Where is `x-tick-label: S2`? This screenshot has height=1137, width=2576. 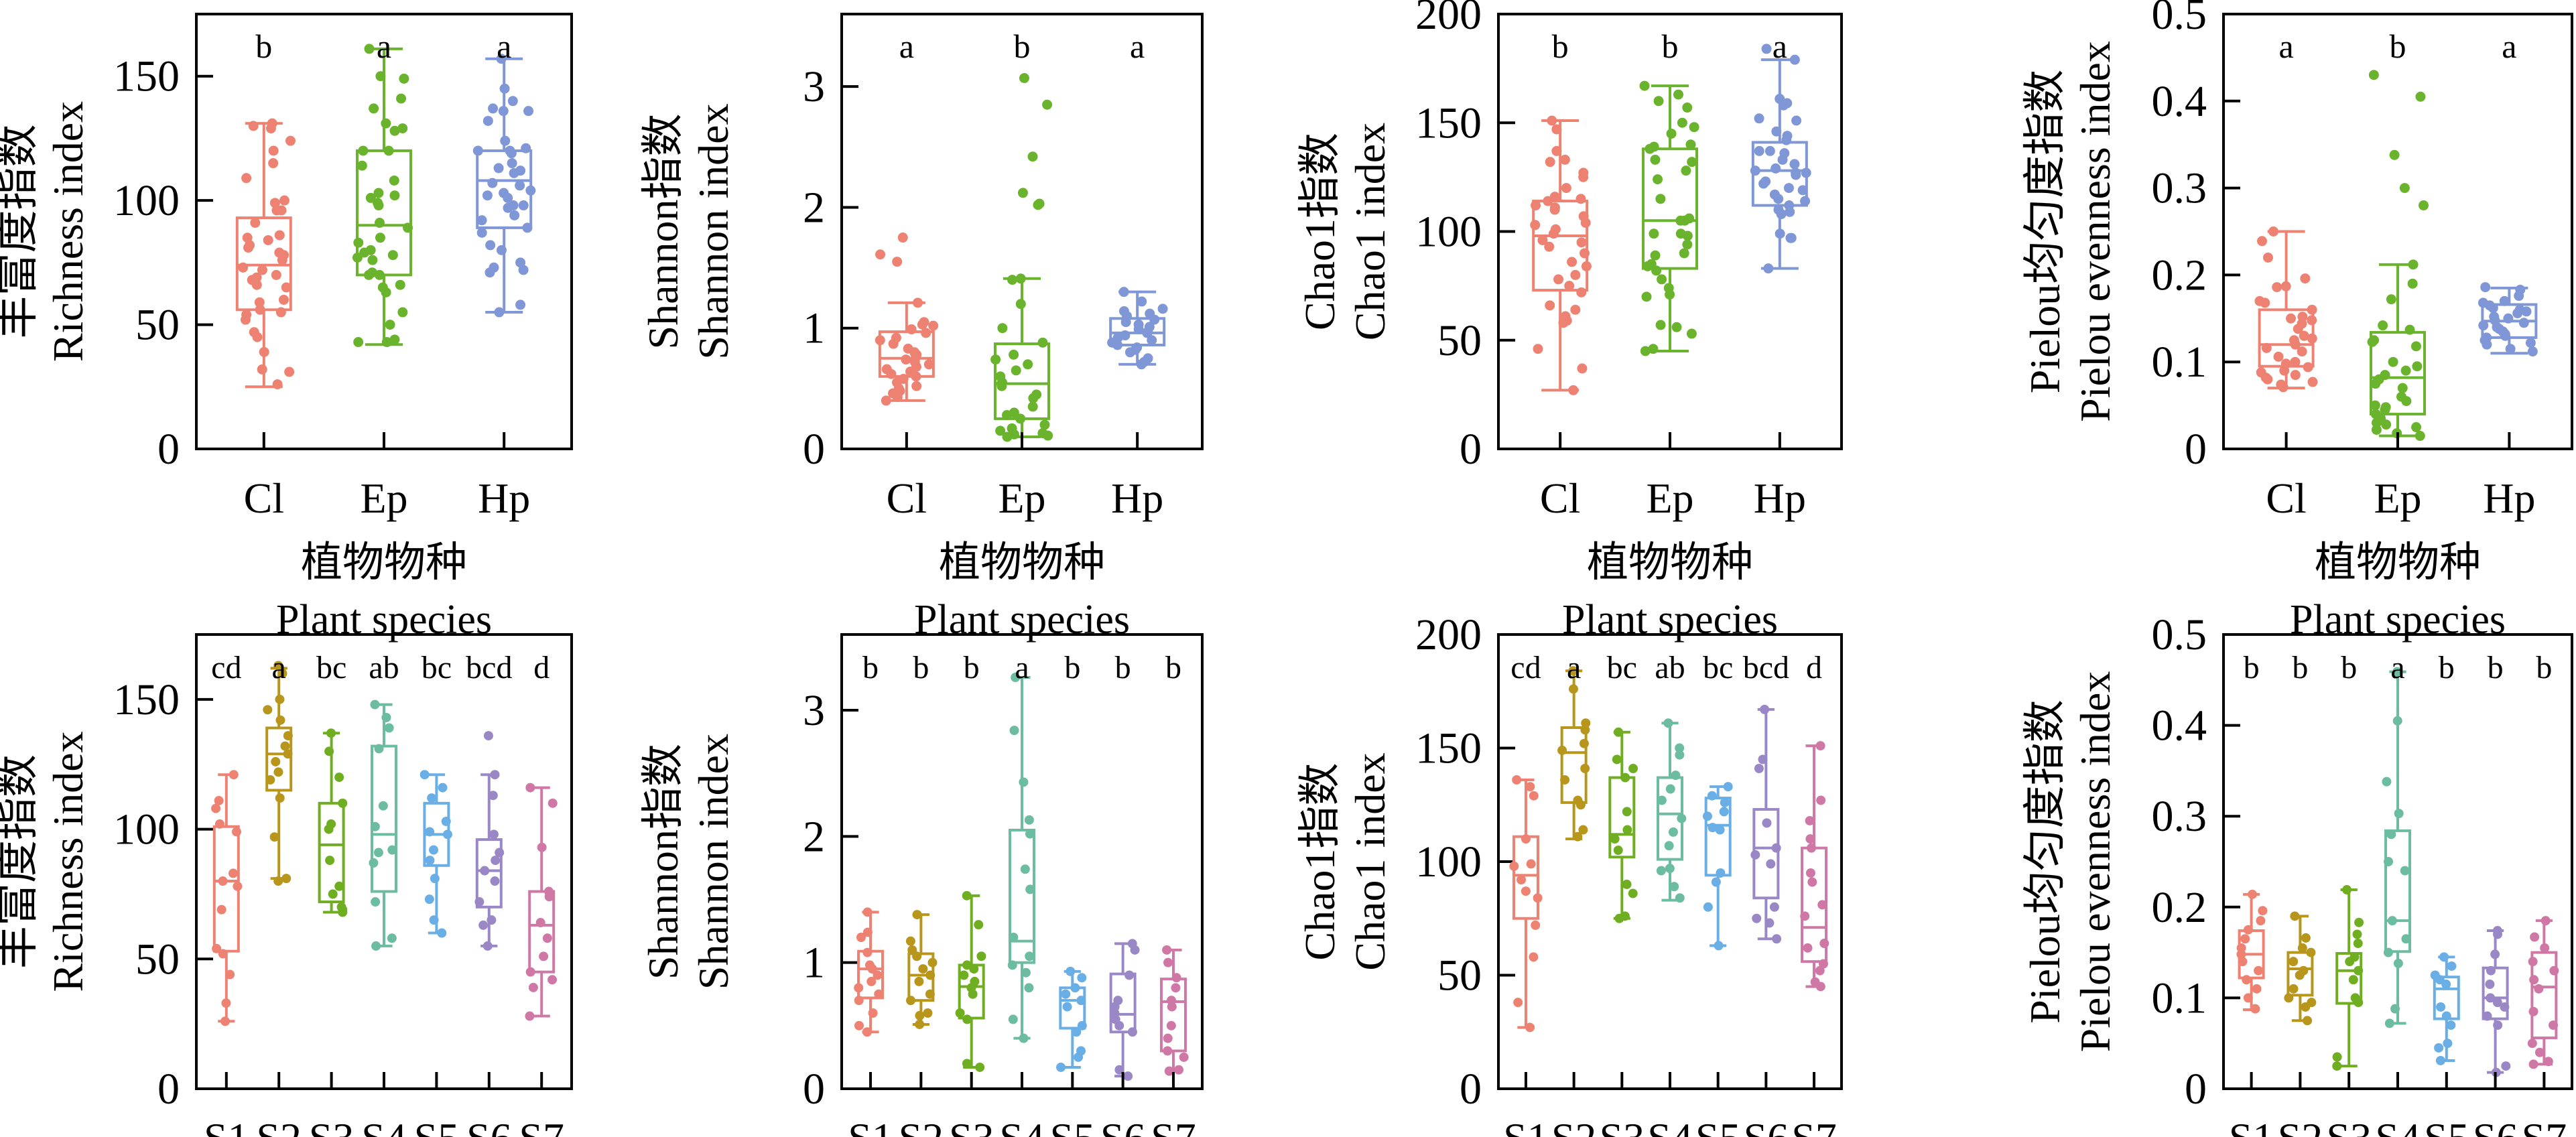 x-tick-label: S2 is located at coordinates (279, 1125).